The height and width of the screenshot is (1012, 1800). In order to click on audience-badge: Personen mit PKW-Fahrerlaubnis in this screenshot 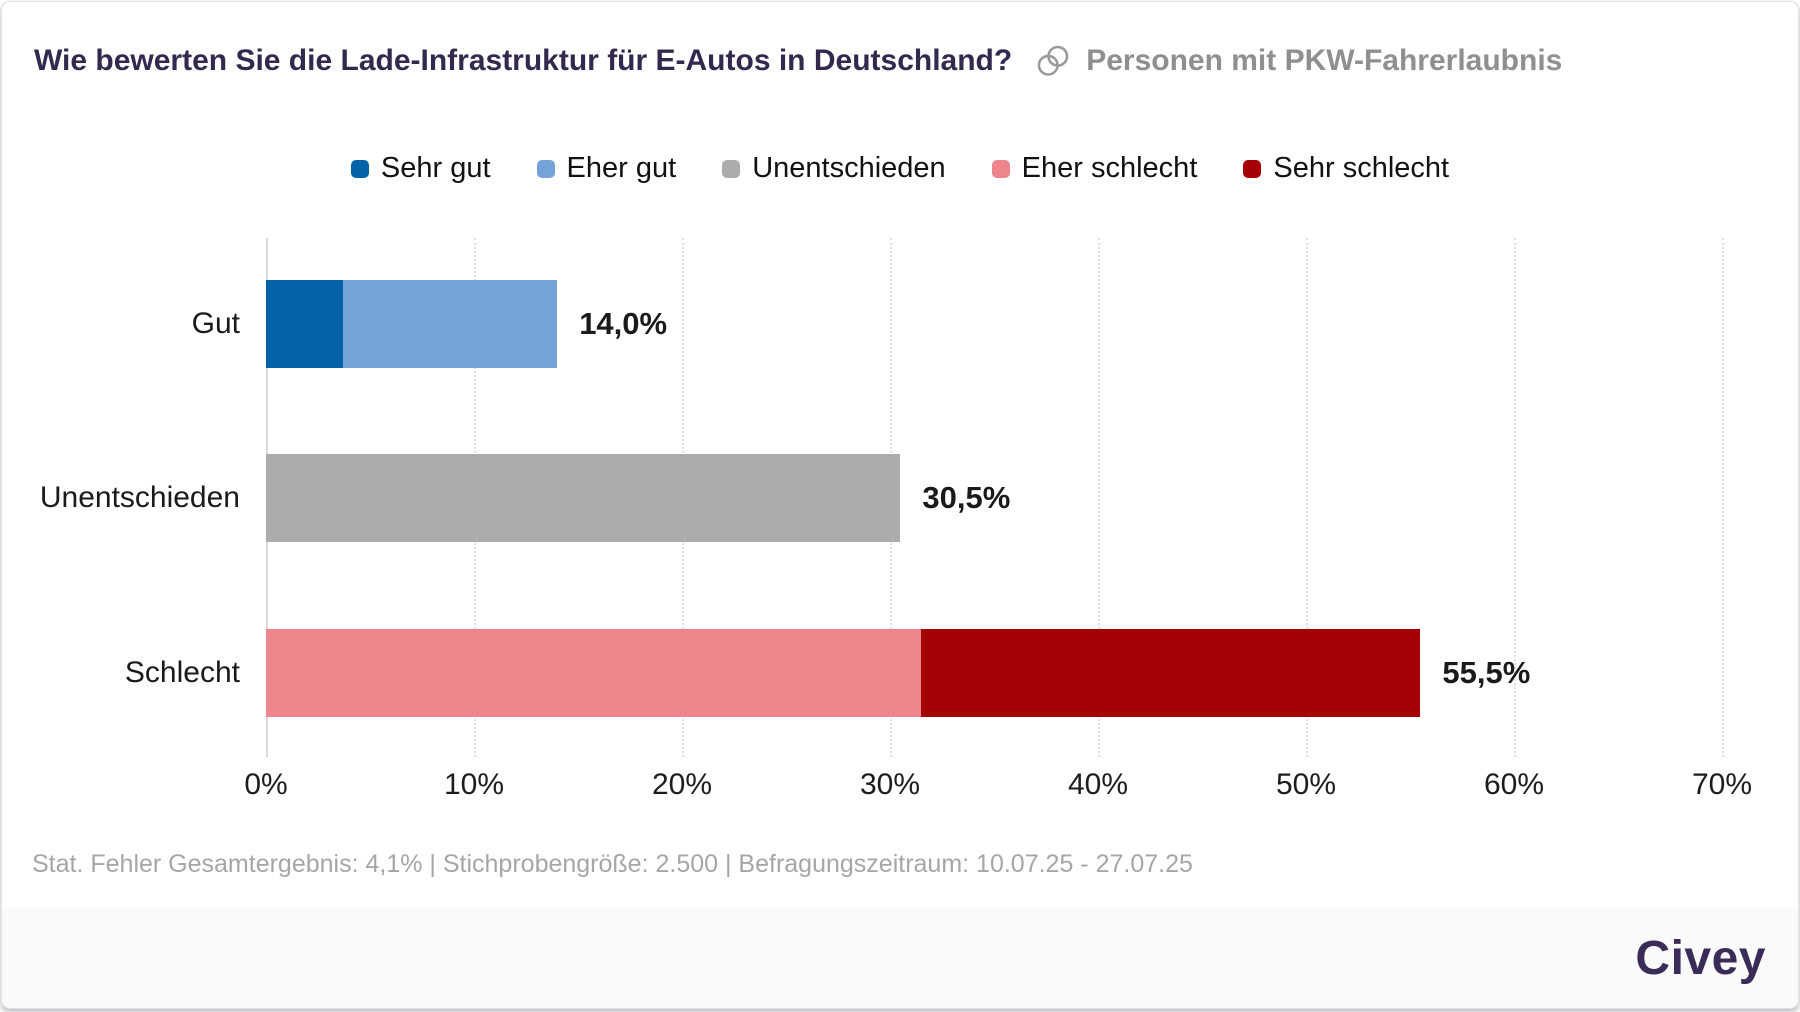, I will do `click(1298, 61)`.